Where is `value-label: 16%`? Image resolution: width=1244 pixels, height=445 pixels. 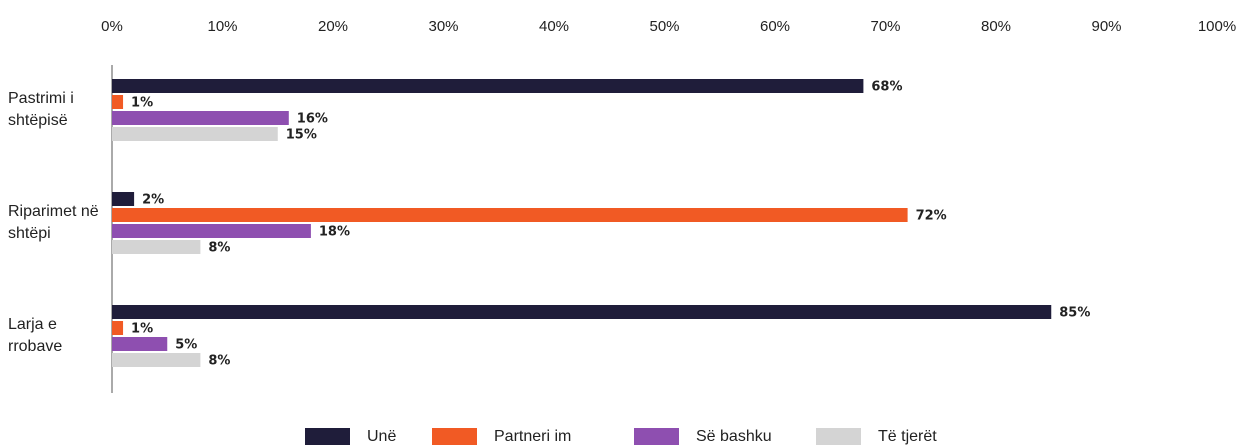 value-label: 16% is located at coordinates (312, 119).